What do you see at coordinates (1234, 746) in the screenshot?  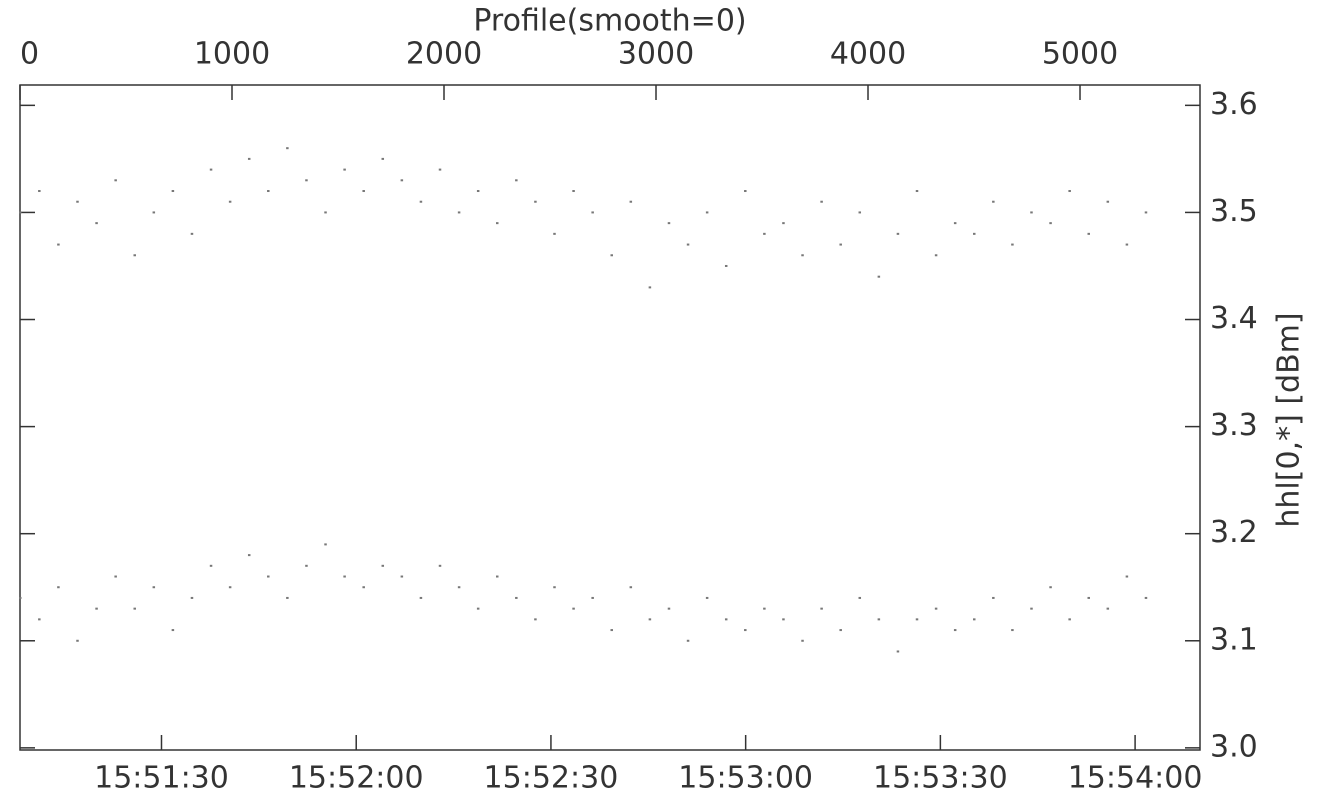 I see `y-tick-label: 3.0` at bounding box center [1234, 746].